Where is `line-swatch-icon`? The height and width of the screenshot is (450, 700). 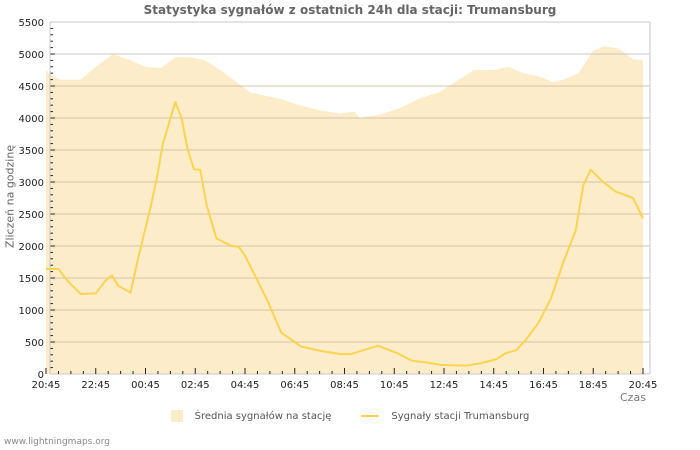
line-swatch-icon is located at coordinates (370, 416).